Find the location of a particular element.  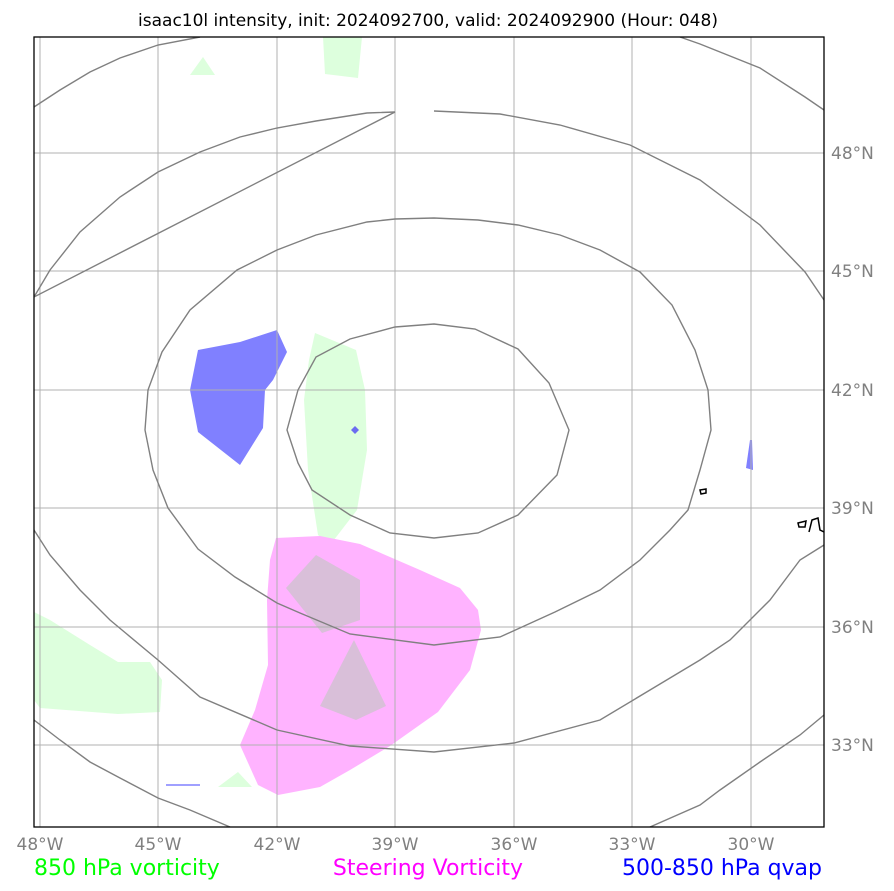

vorticity-850-region-center is located at coordinates (335, 439).